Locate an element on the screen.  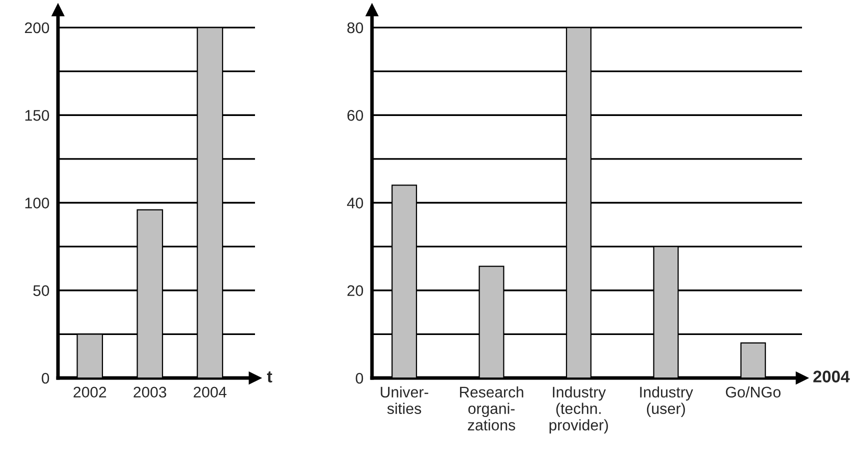
x-tick-label: Industry (techn. provider) is located at coordinates (579, 410).